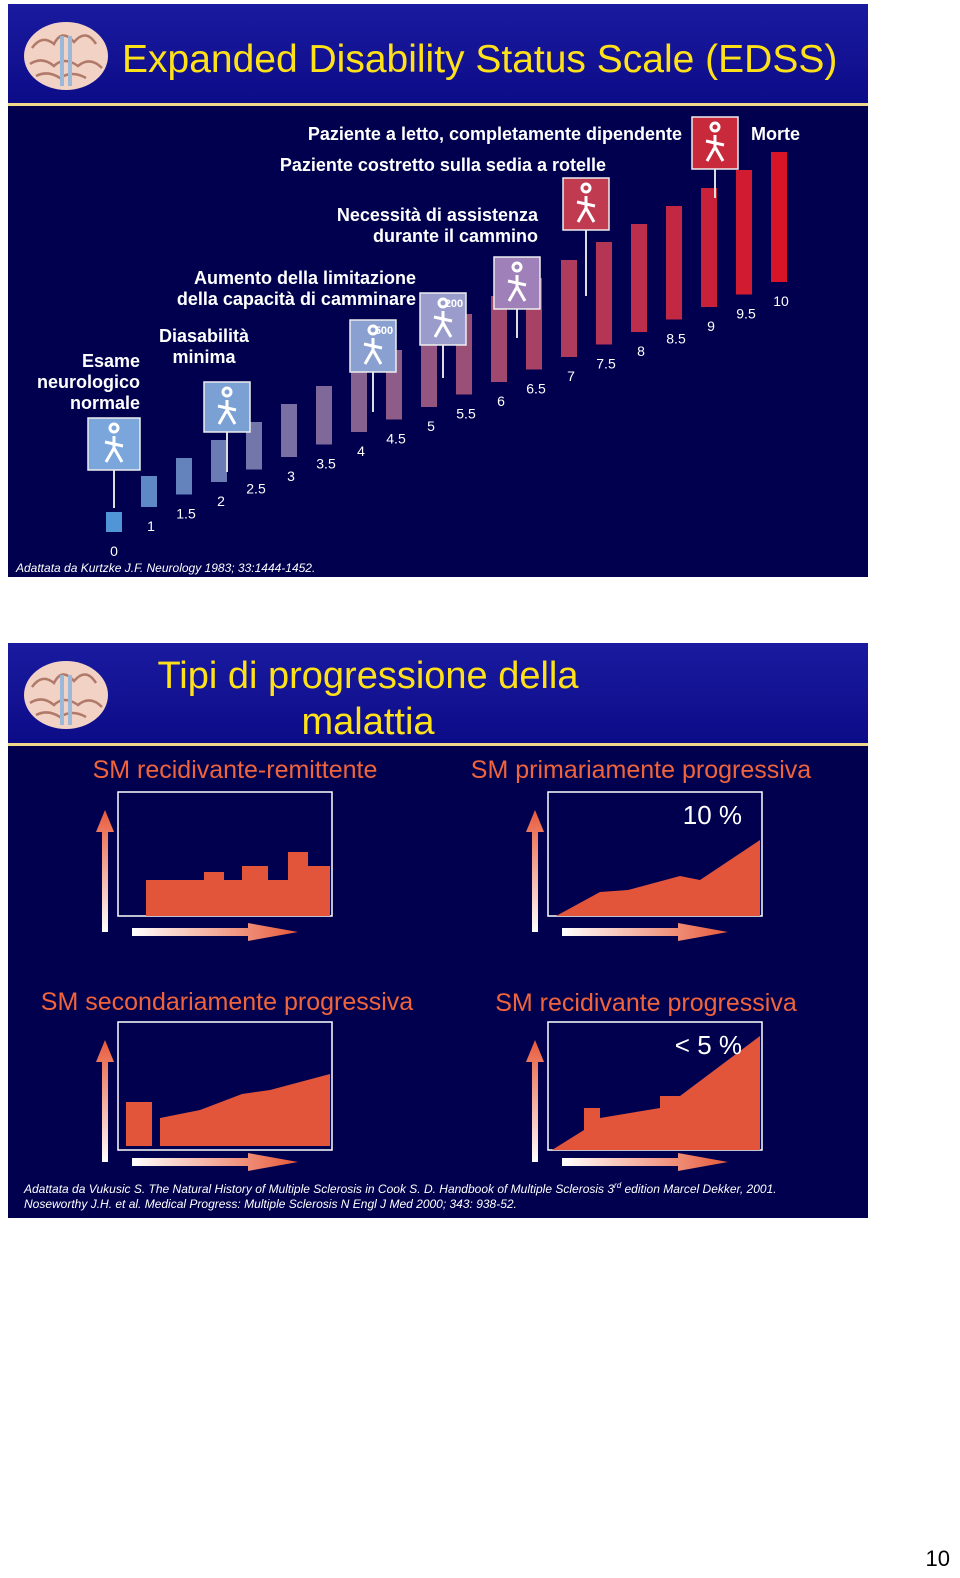  Describe the element at coordinates (455, 236) in the screenshot. I see `annotation: durante il cammino` at that location.